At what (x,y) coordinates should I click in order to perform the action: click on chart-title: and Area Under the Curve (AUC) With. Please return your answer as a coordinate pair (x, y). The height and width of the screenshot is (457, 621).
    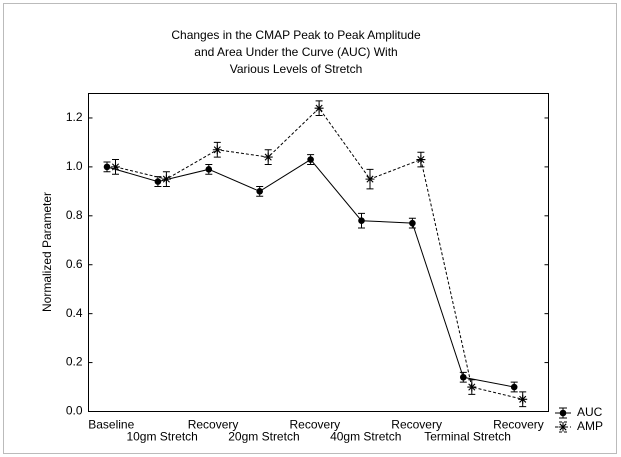
    Looking at the image, I should click on (295, 52).